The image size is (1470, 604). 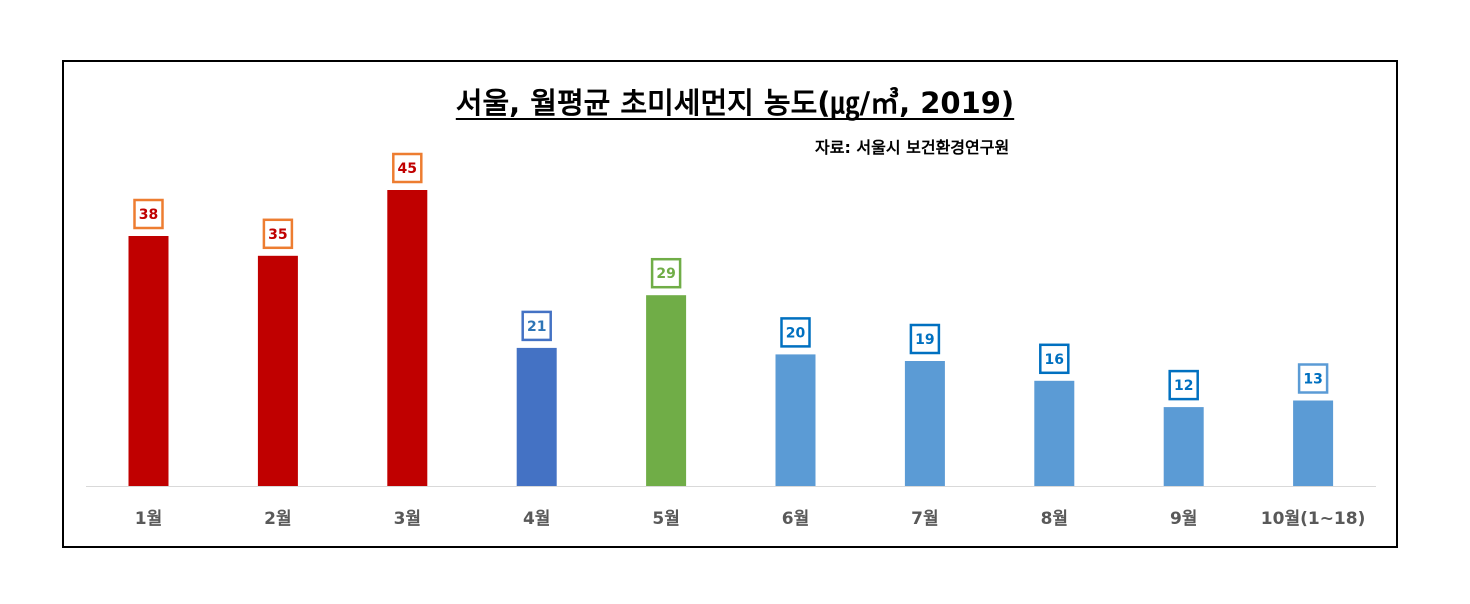 I want to click on data-label-4: 21, so click(x=536, y=327).